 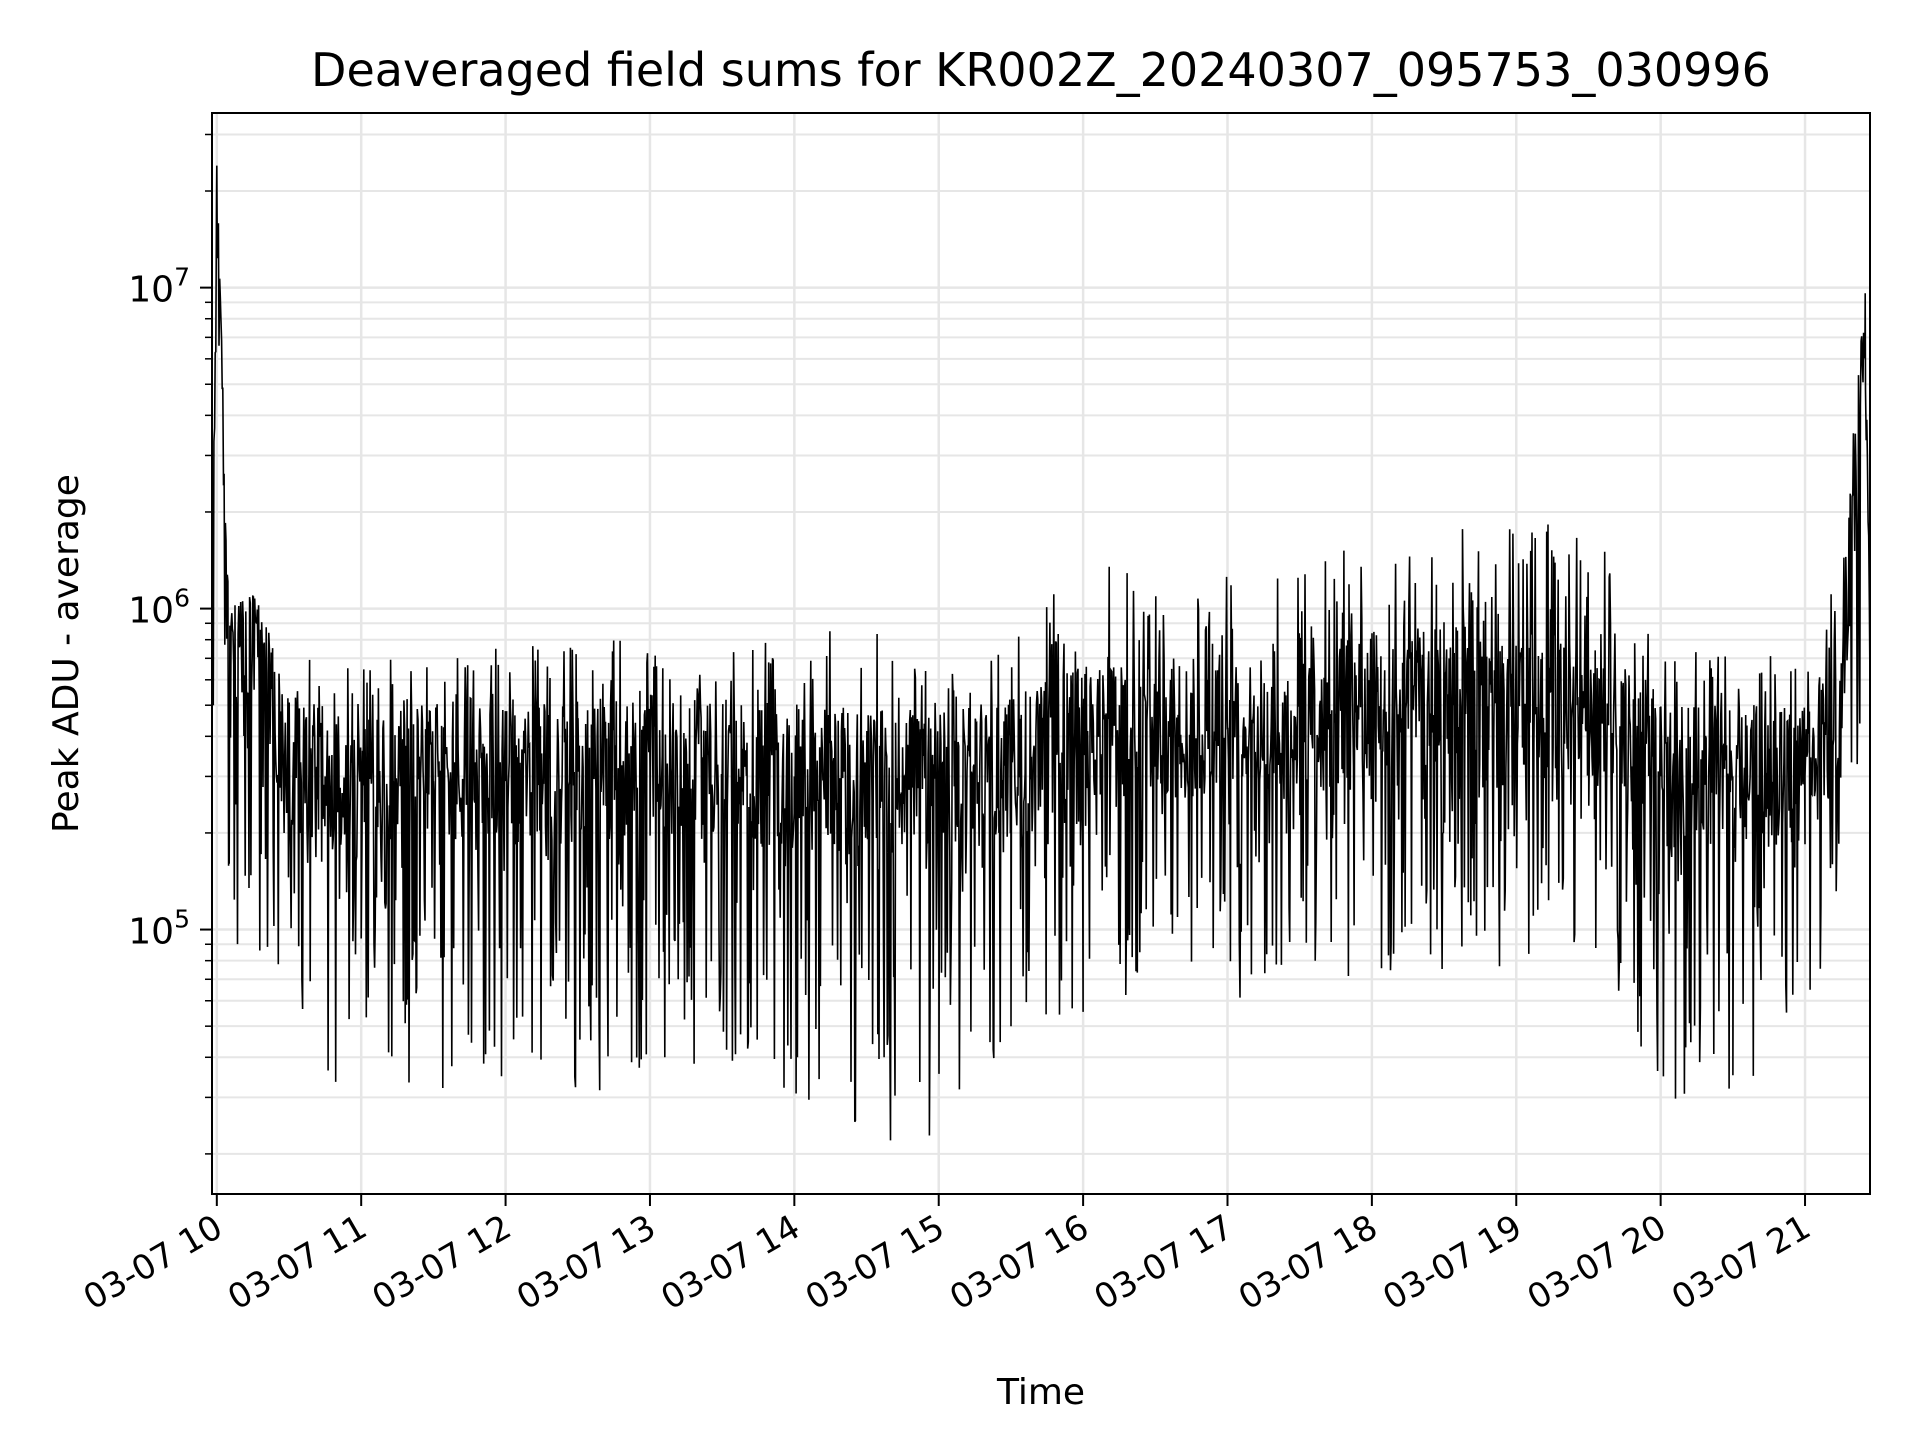 I want to click on x-axis-label: Time, so click(x=1040, y=1392).